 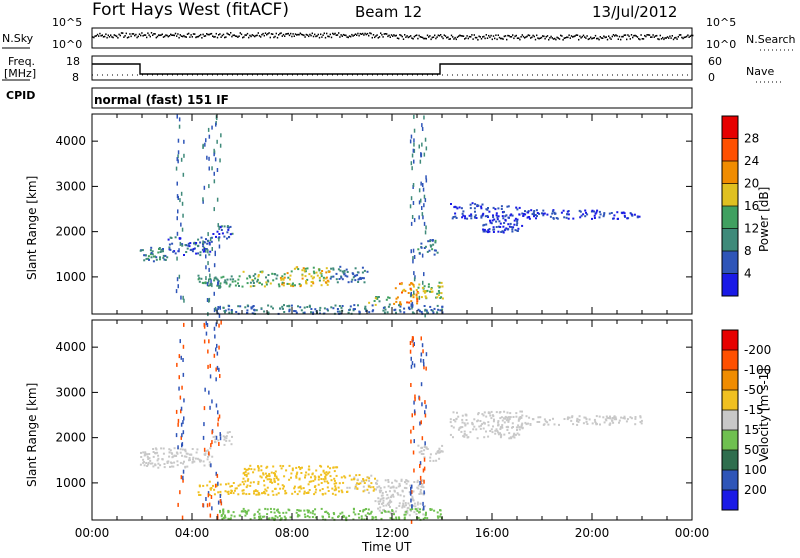 I want to click on power-ytick-label: 1000, so click(x=70, y=277).